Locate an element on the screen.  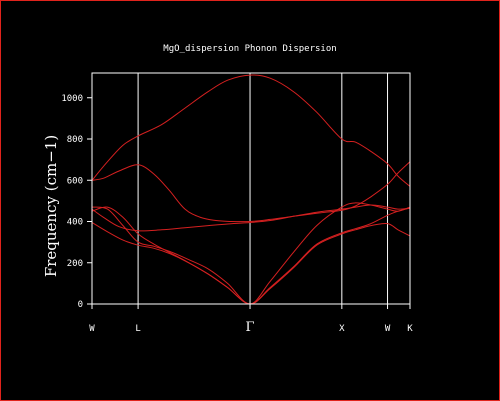
x-tick-label: L is located at coordinates (137, 329).